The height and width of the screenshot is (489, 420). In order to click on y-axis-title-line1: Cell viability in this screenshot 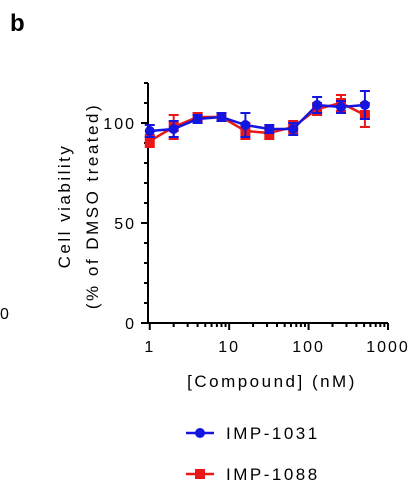, I will do `click(64, 206)`.